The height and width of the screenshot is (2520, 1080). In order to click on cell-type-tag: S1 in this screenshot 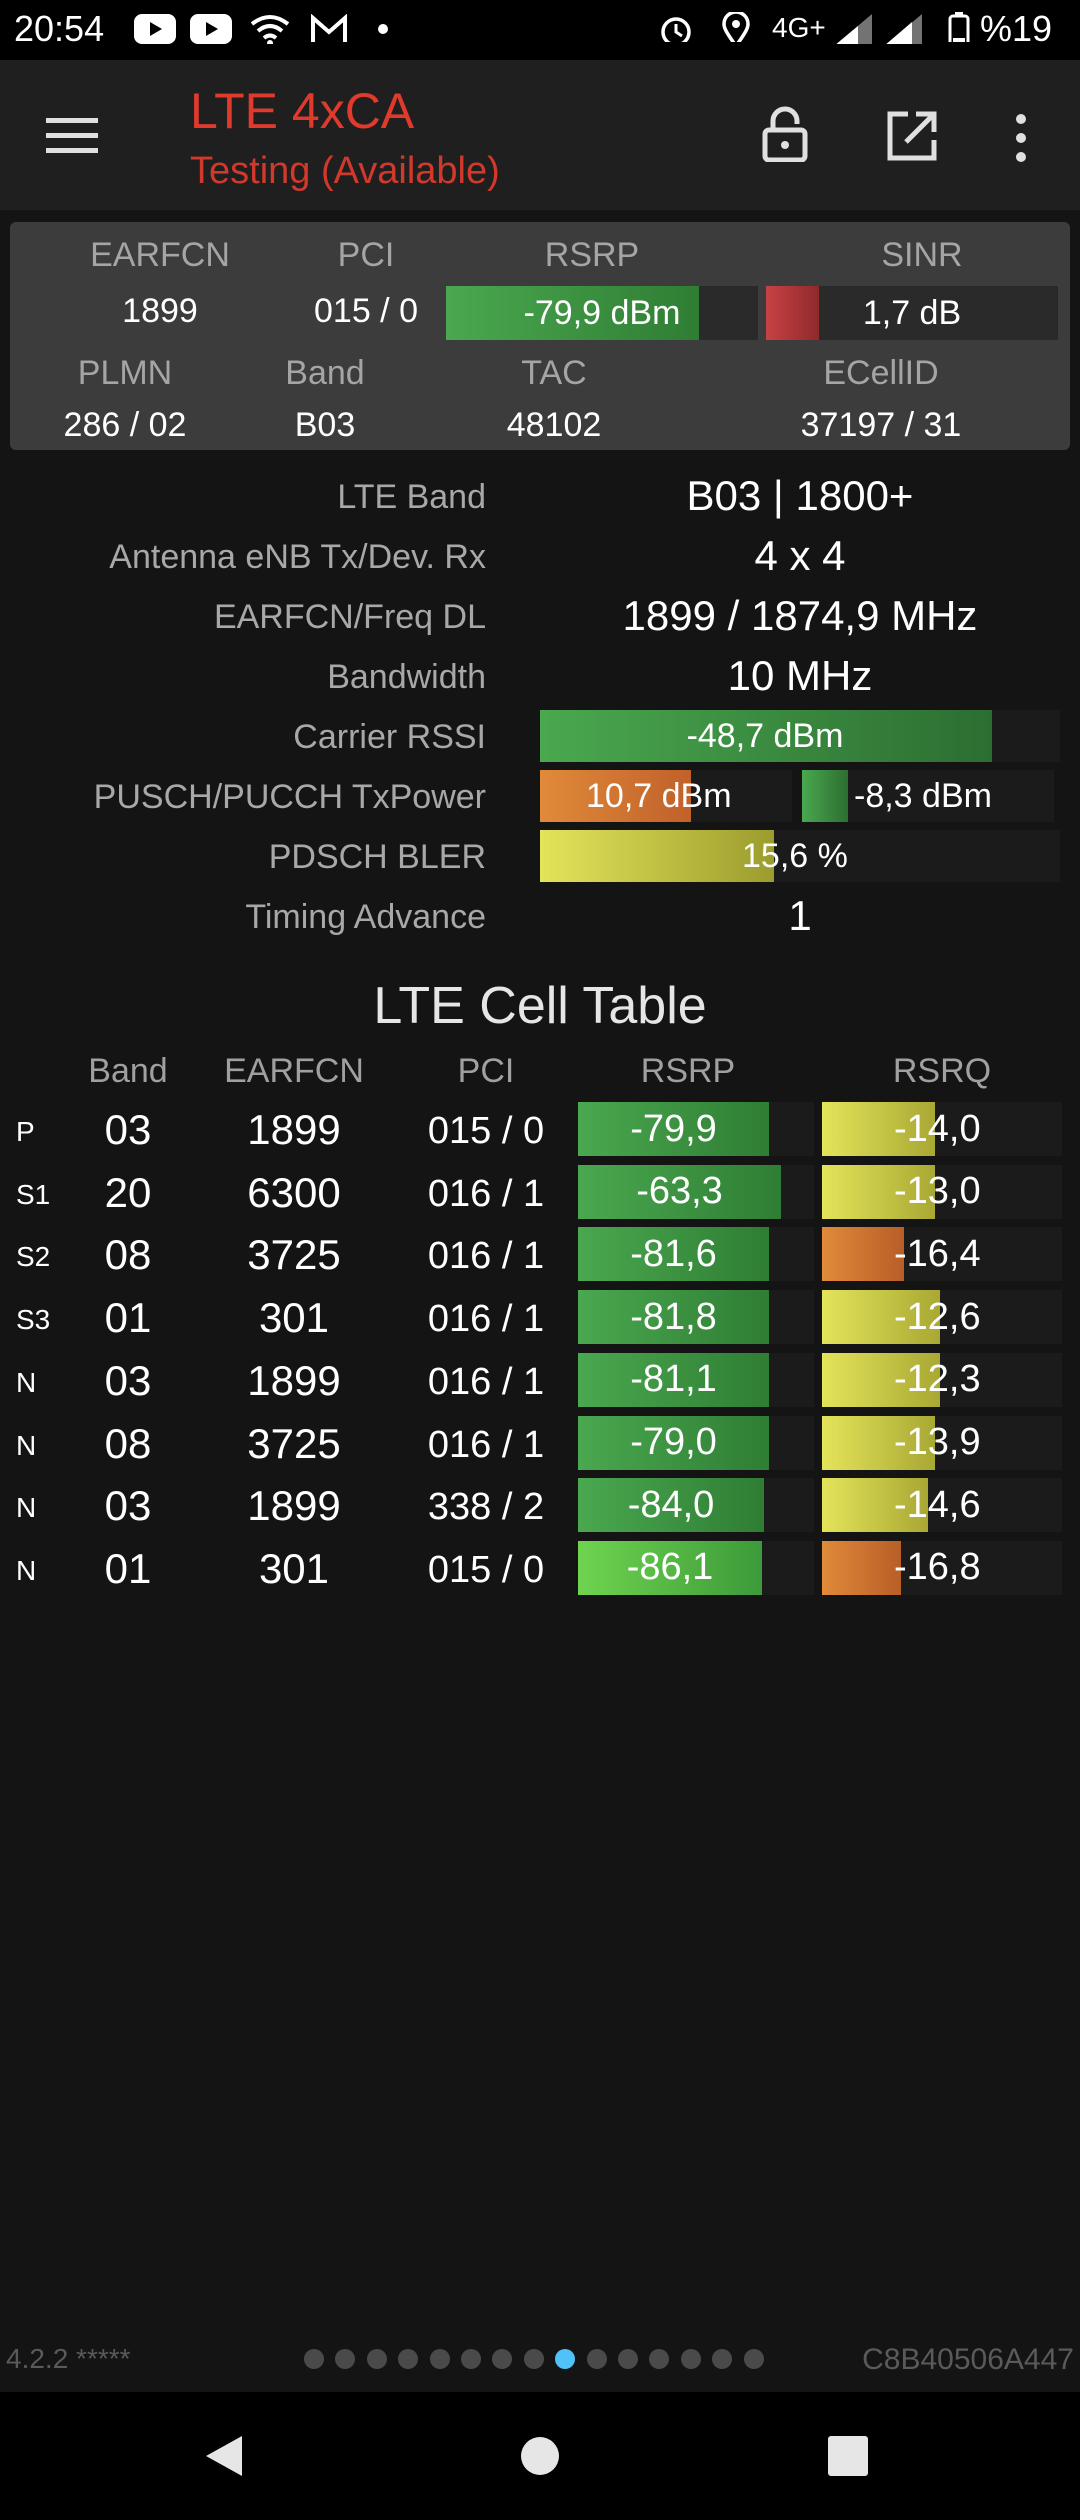, I will do `click(33, 1194)`.